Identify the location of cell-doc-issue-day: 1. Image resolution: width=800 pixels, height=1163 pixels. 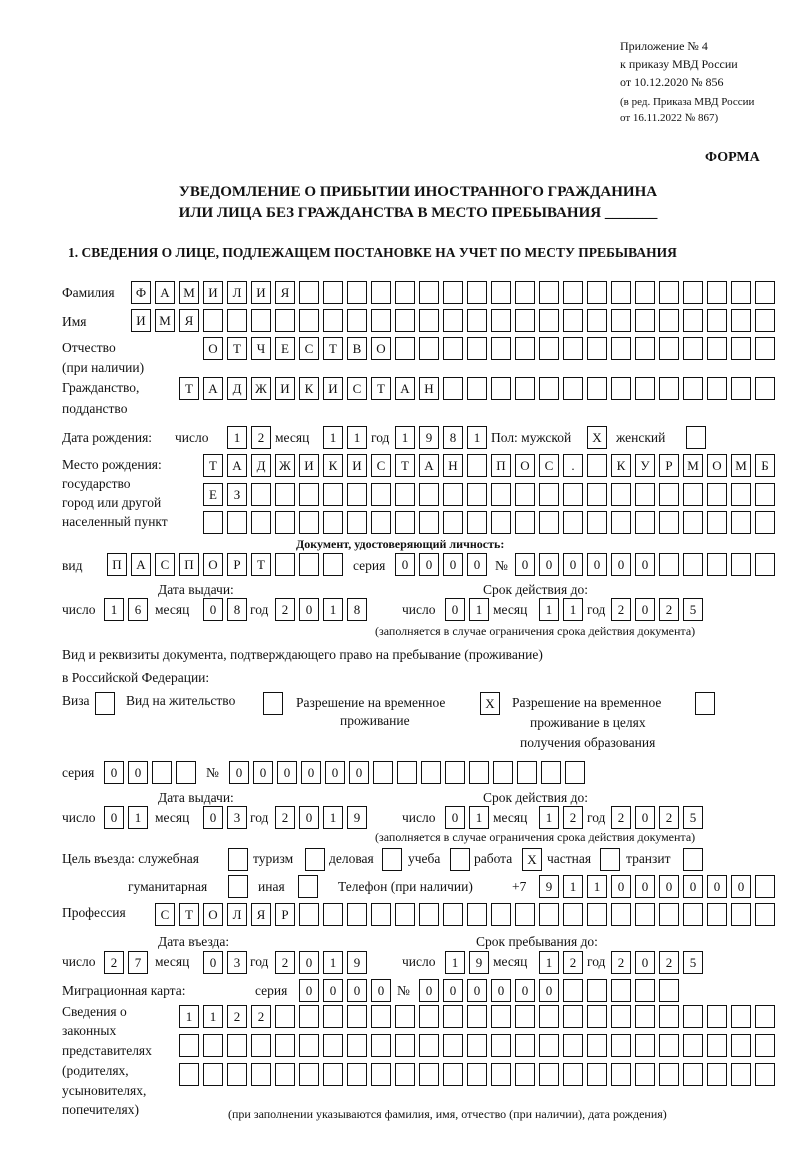
(114, 609).